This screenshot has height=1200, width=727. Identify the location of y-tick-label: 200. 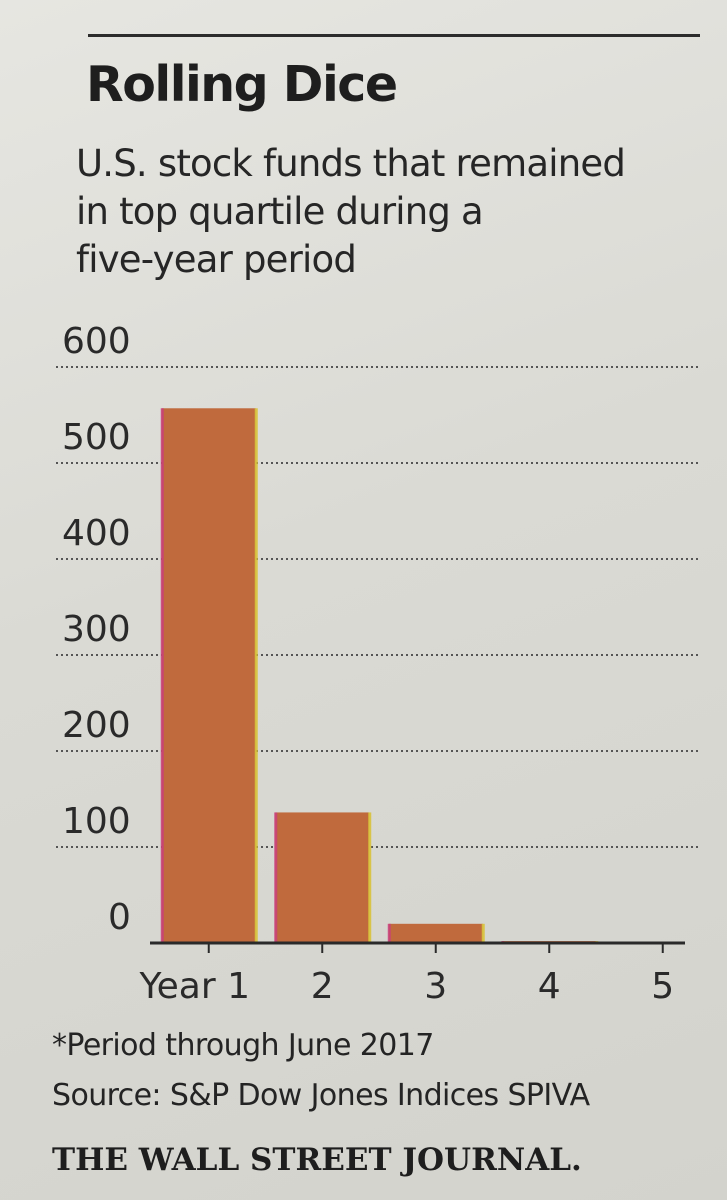
(96, 725).